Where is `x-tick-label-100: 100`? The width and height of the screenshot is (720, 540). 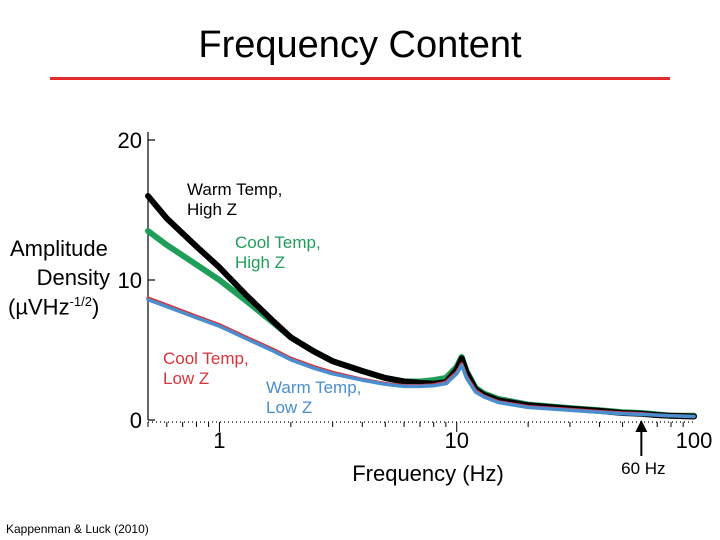 x-tick-label-100: 100 is located at coordinates (694, 440).